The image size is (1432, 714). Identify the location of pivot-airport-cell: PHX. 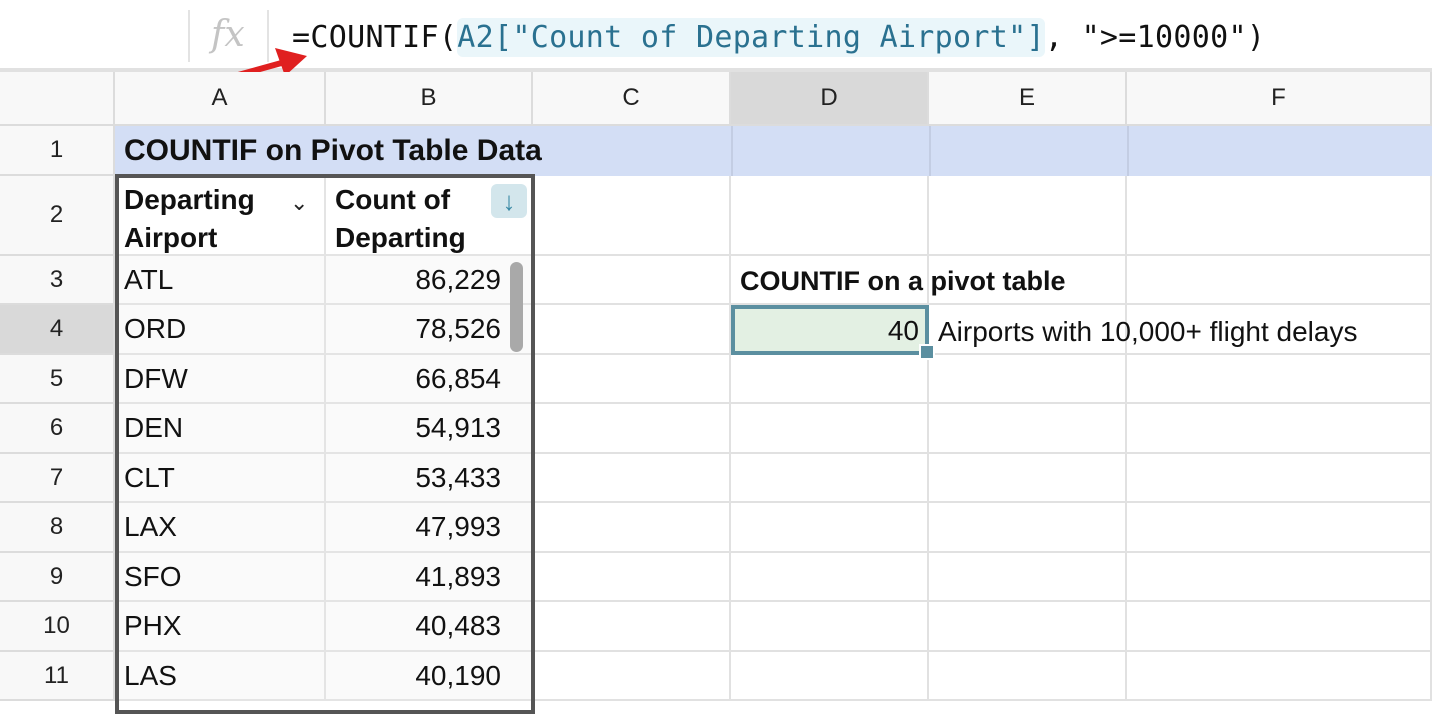
(220, 627).